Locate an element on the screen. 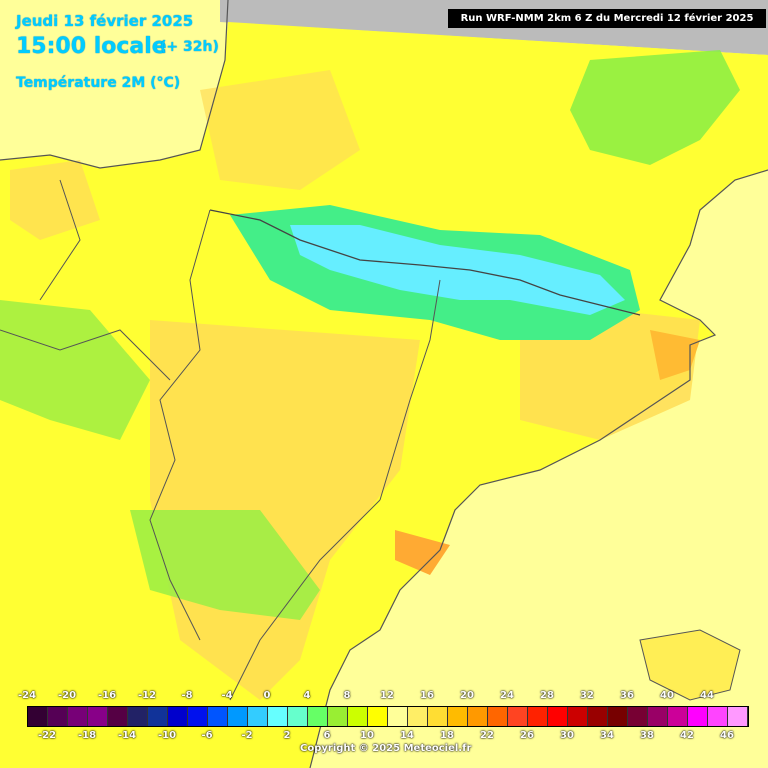 The height and width of the screenshot is (768, 768). legend-top-label: 28 is located at coordinates (547, 695).